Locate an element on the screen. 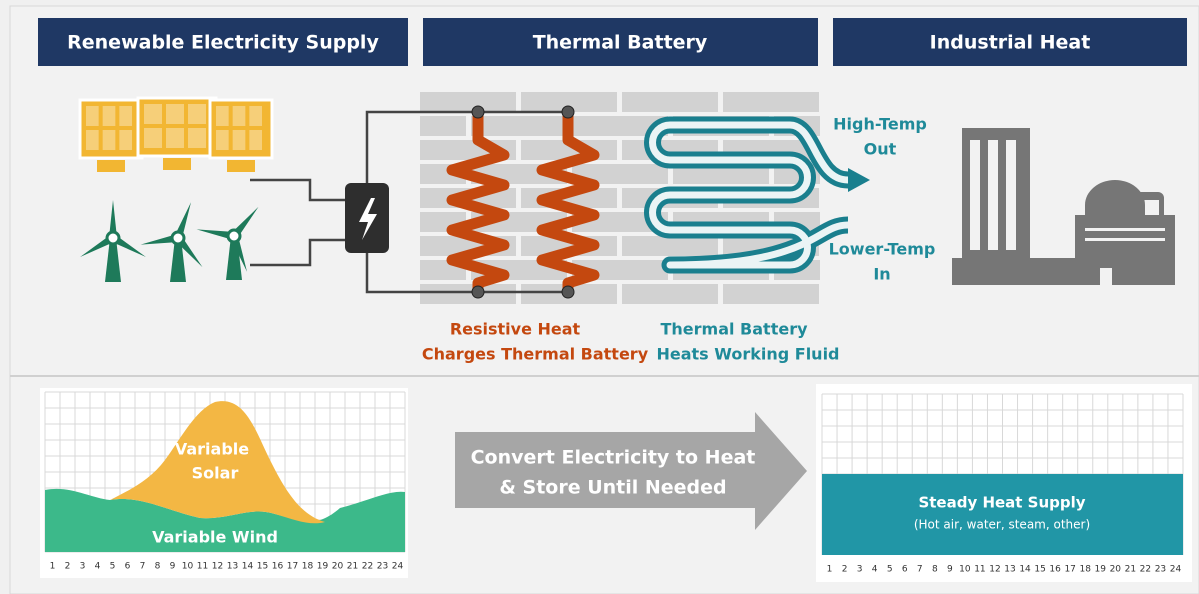 The height and width of the screenshot is (594, 1199). hour-label: 14 is located at coordinates (248, 567).